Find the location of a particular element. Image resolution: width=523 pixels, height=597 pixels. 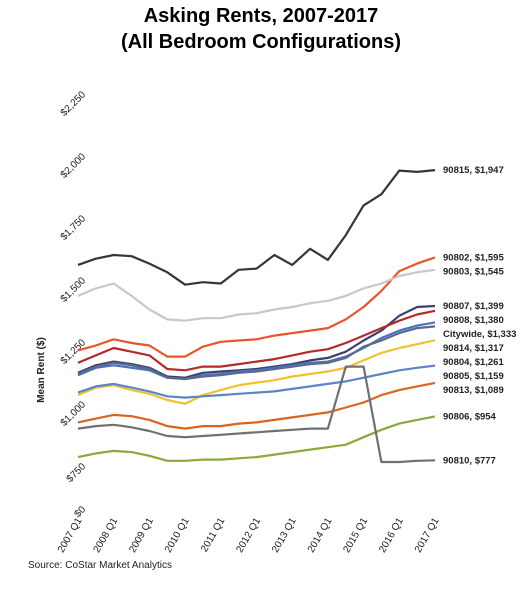

end-label: 90806, $954 is located at coordinates (470, 416).